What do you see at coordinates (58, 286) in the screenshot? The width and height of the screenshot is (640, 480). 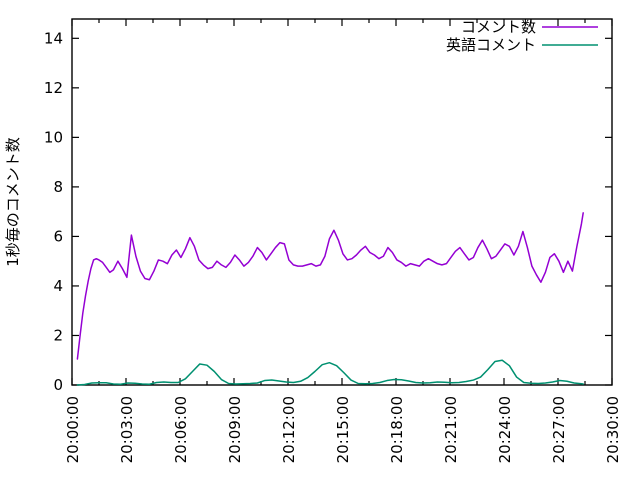 I see `y-tick-label: 4` at bounding box center [58, 286].